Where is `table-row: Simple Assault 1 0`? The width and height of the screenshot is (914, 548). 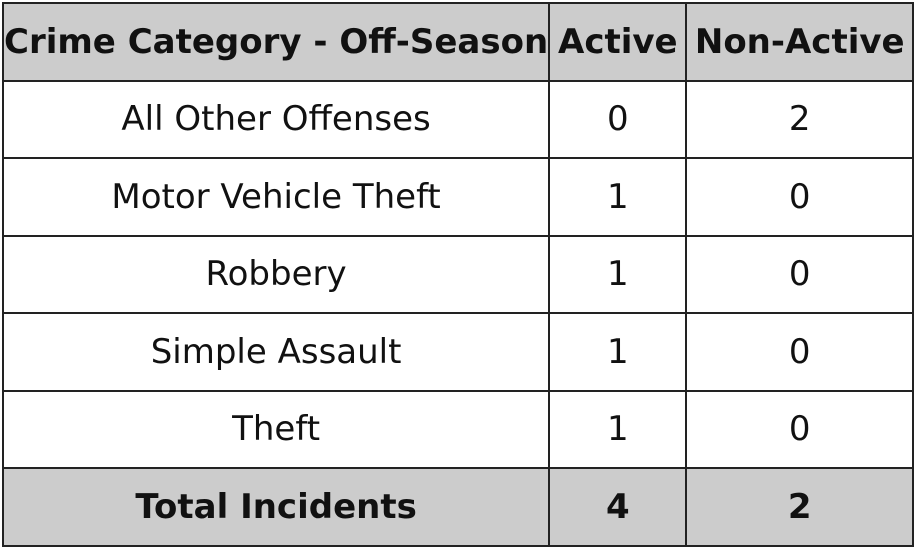 table-row: Simple Assault 1 0 is located at coordinates (457, 352).